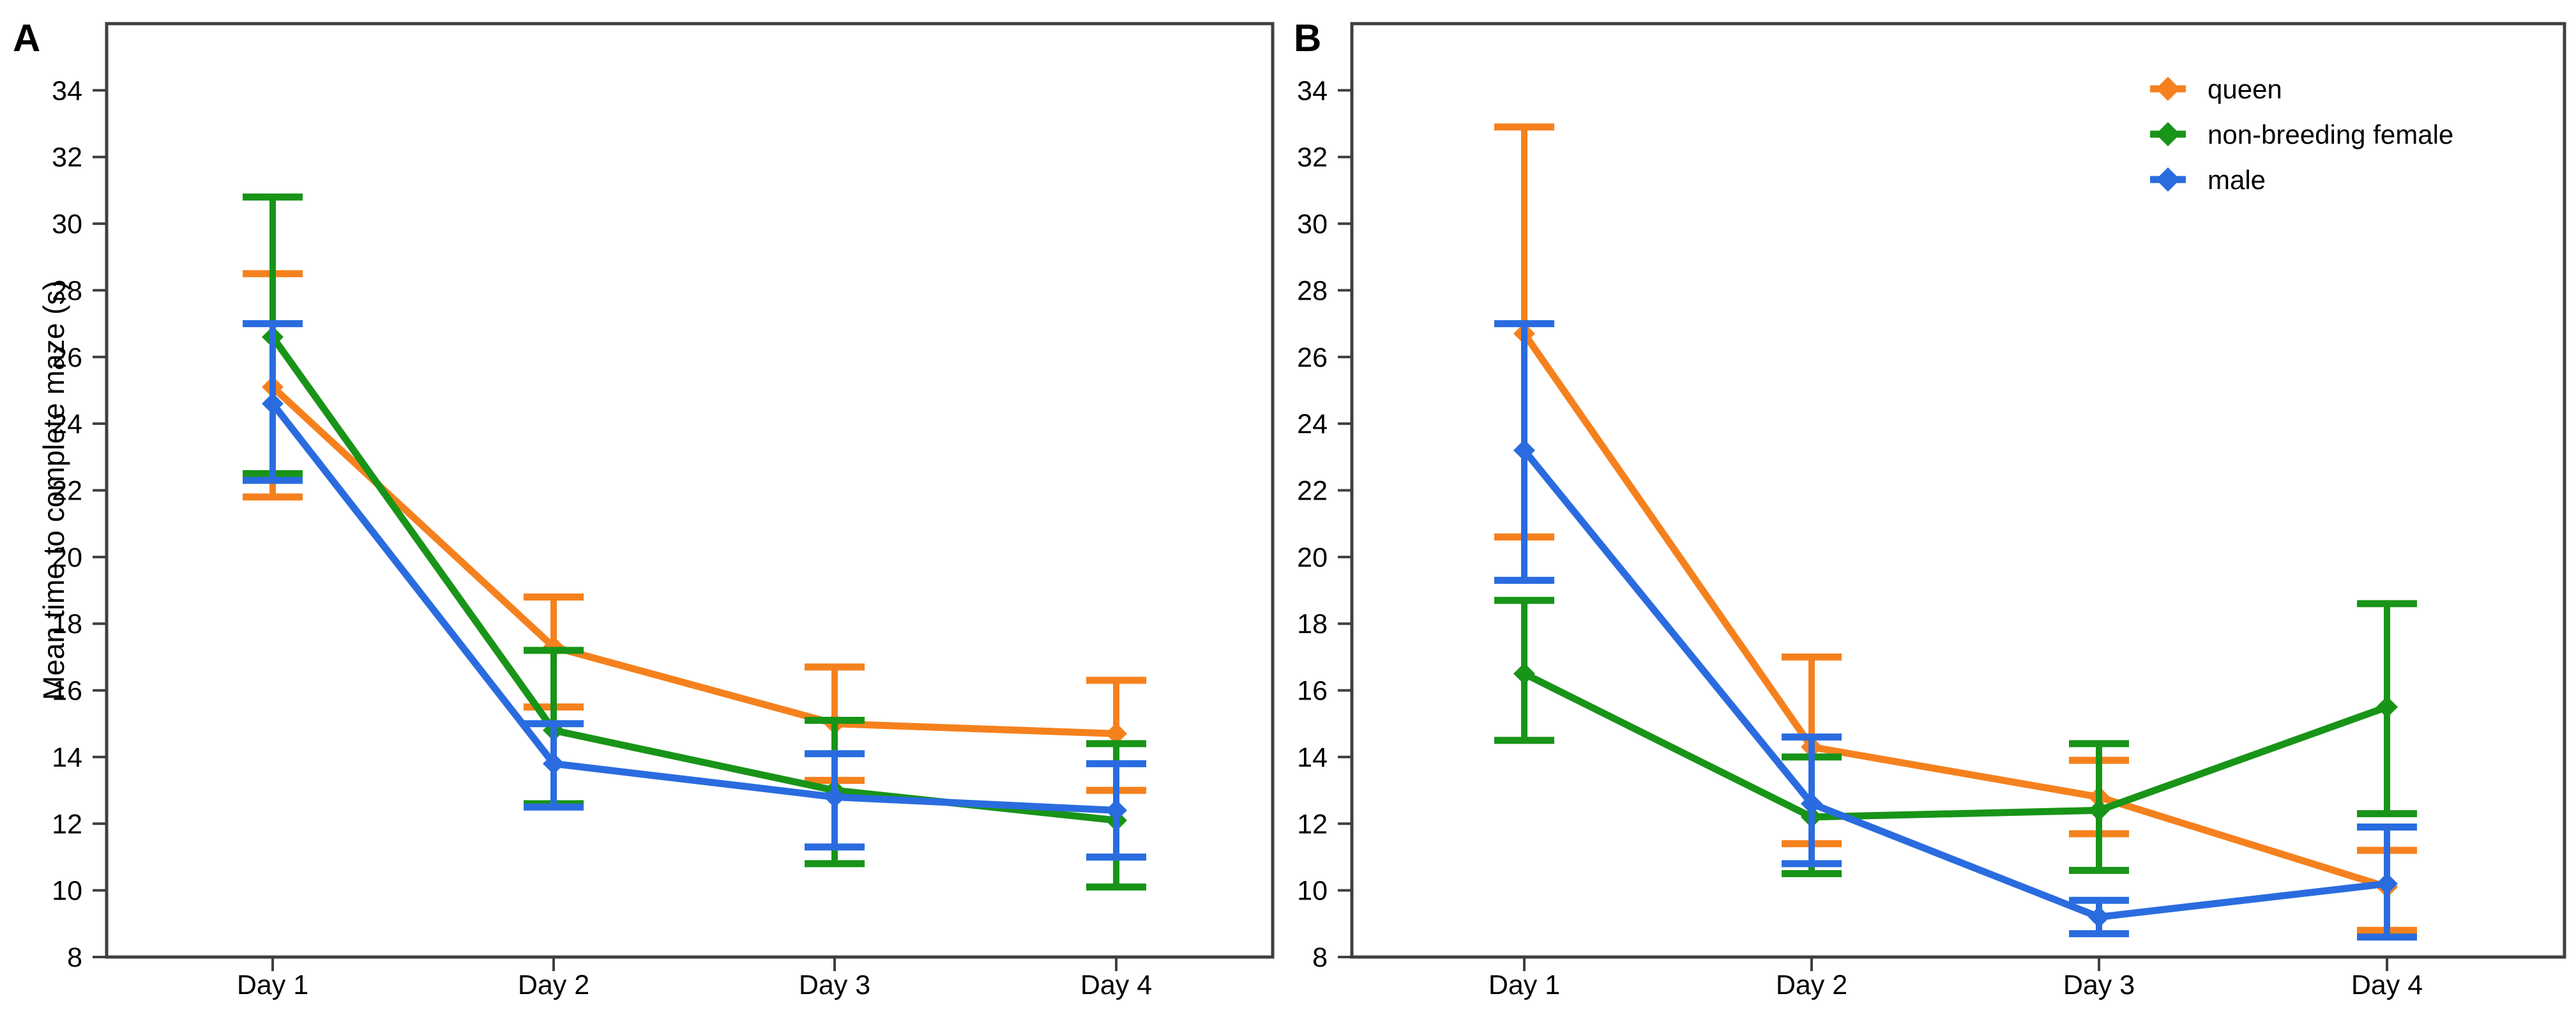  What do you see at coordinates (695, 560) in the screenshot?
I see `series-line-queen` at bounding box center [695, 560].